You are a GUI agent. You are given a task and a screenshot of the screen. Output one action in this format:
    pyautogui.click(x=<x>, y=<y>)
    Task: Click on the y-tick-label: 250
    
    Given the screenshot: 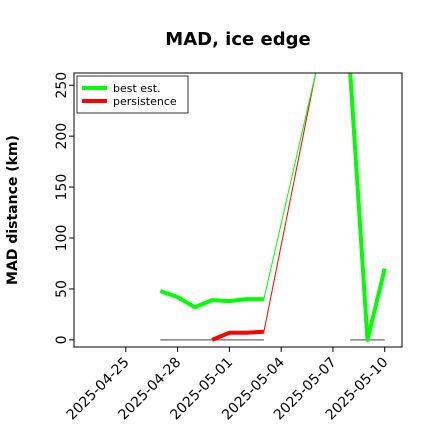 What is the action you would take?
    pyautogui.click(x=62, y=85)
    